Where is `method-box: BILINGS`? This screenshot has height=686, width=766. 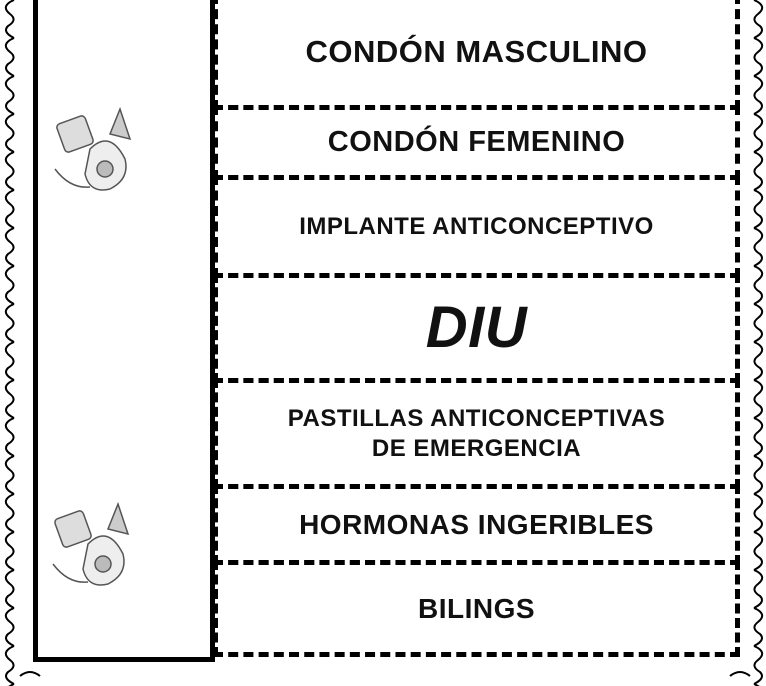
method-box: BILINGS is located at coordinates (476, 608).